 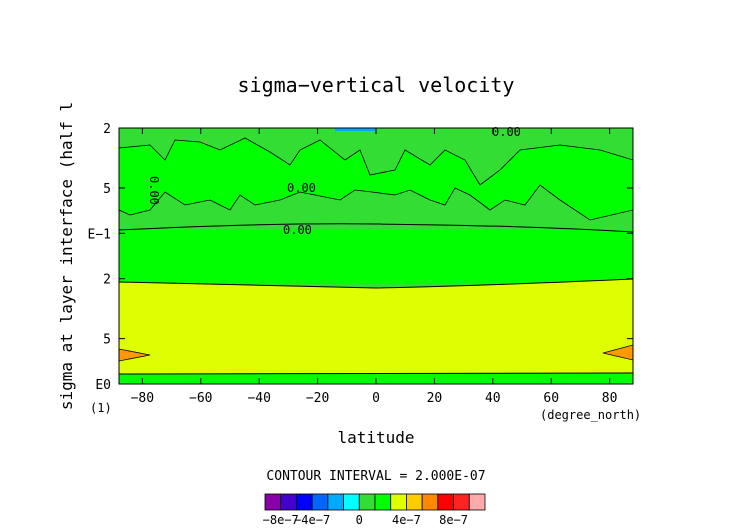 I want to click on y-axis-label: sigma at layer interface (half l, so click(x=66, y=256).